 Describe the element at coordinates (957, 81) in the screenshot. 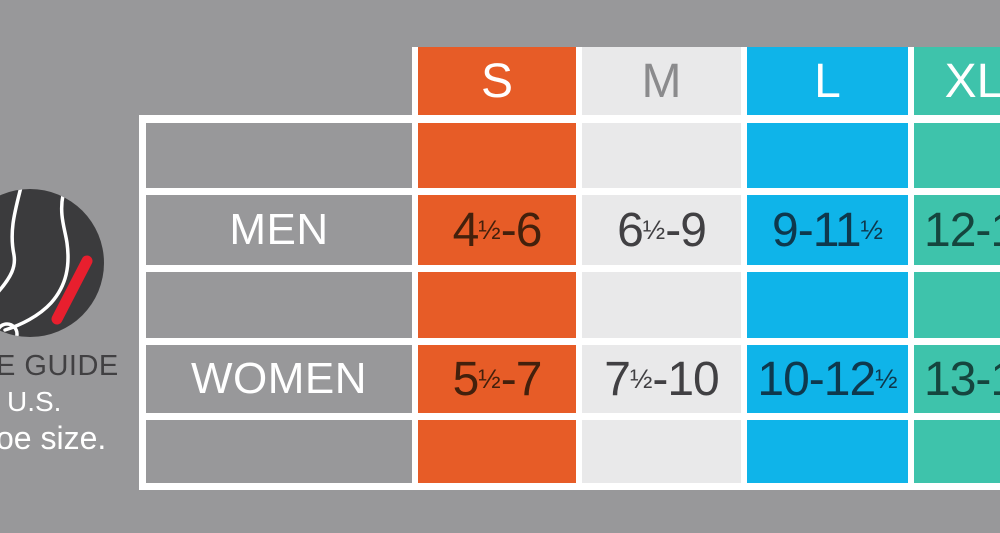

I see `size-header-xl: XL` at that location.